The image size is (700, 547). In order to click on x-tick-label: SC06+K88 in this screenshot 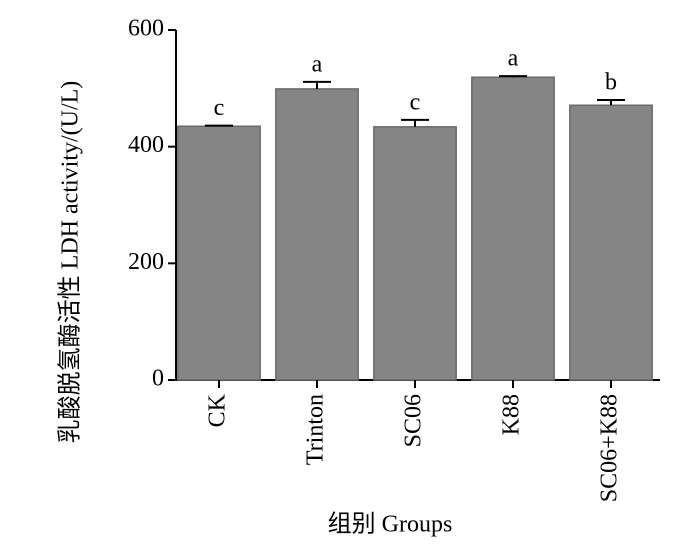, I will do `click(610, 448)`.